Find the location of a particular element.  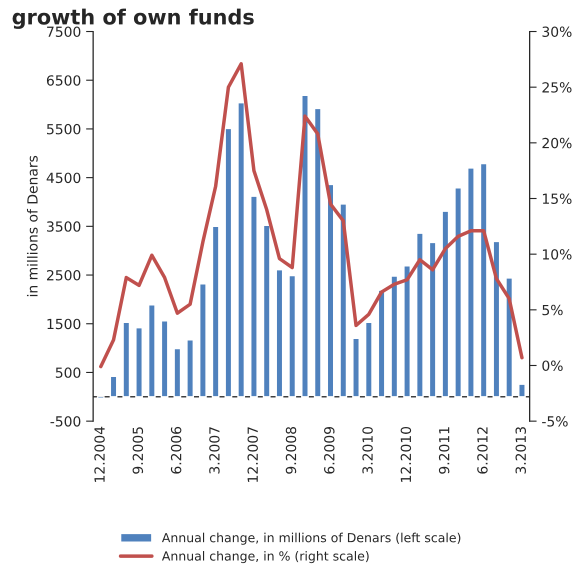

legend-label: Annual change, in % (right scale) is located at coordinates (265, 557).